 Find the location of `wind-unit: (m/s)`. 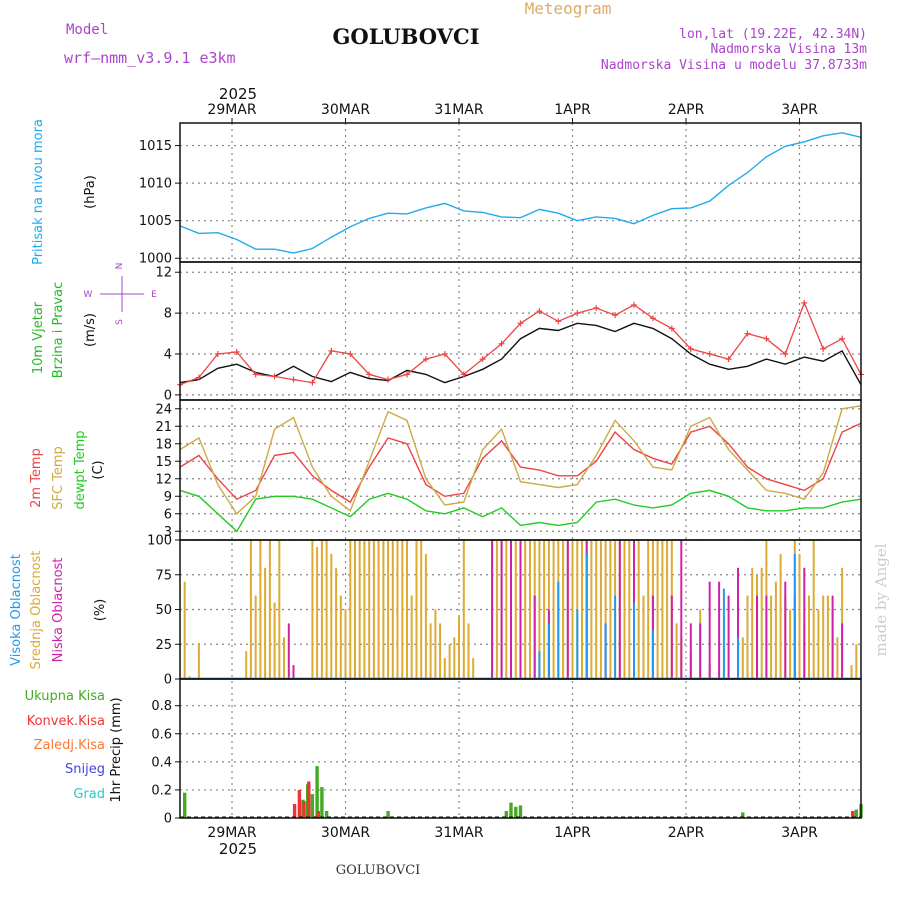

wind-unit: (m/s) is located at coordinates (90, 330).